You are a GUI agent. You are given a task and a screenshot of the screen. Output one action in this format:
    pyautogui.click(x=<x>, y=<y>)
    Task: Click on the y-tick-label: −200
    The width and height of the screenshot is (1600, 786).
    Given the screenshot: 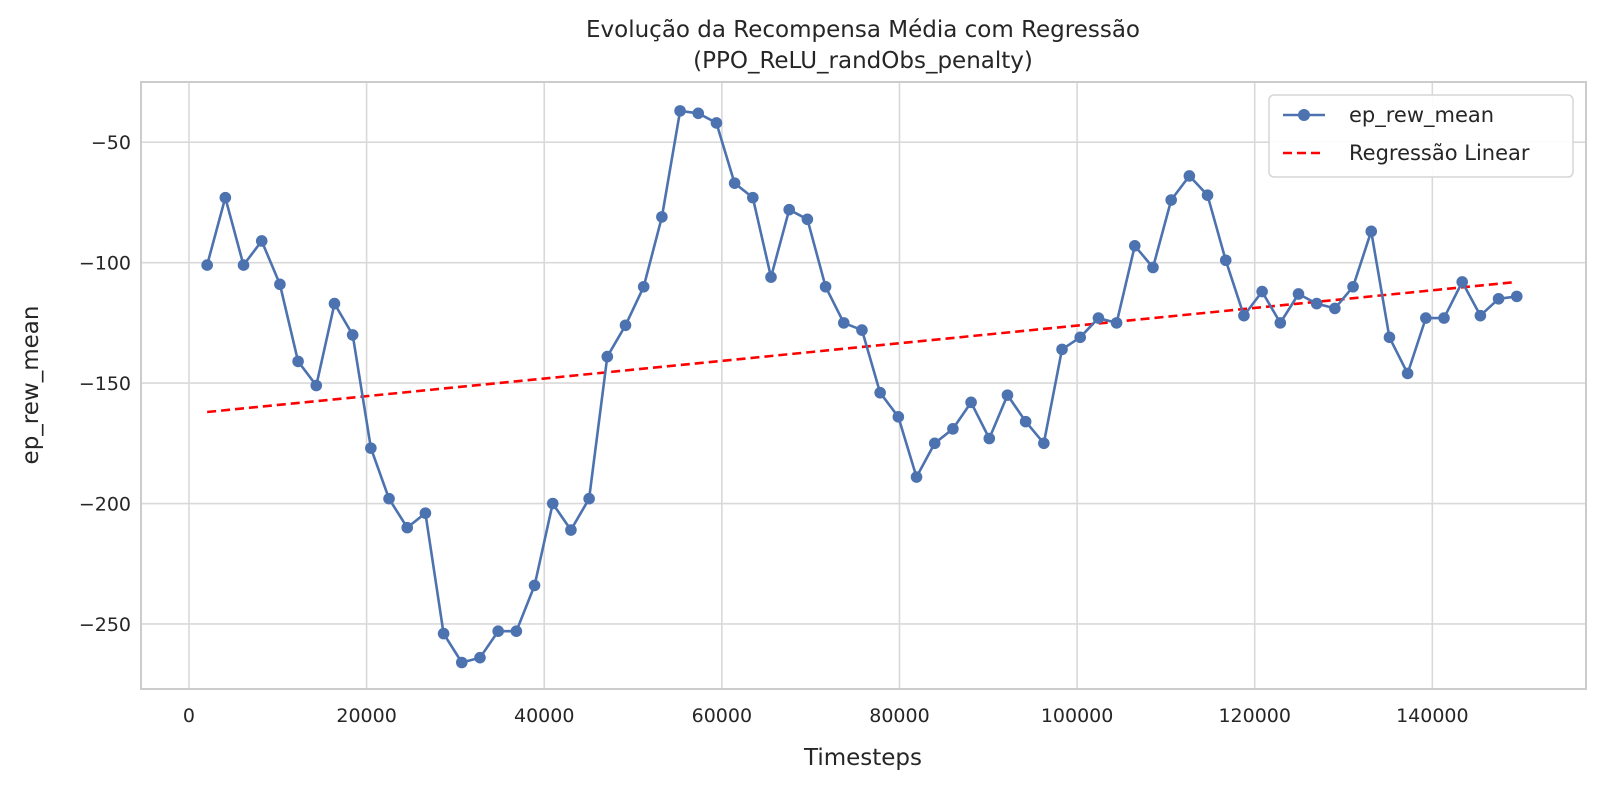 What is the action you would take?
    pyautogui.click(x=105, y=505)
    